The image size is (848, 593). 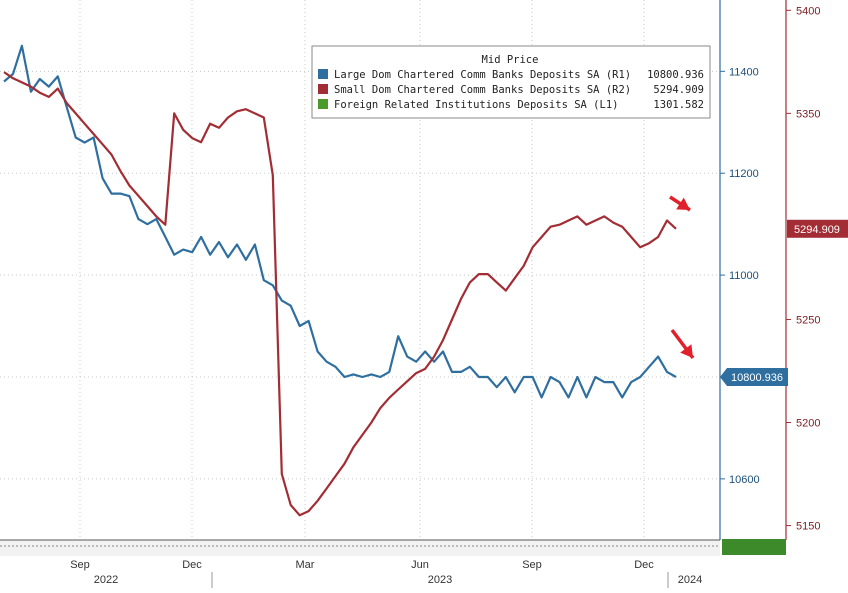 I want to click on x-axis: Sep Dec Mar Jun Sep Dec 2022 2023 2024, so click(x=386, y=573).